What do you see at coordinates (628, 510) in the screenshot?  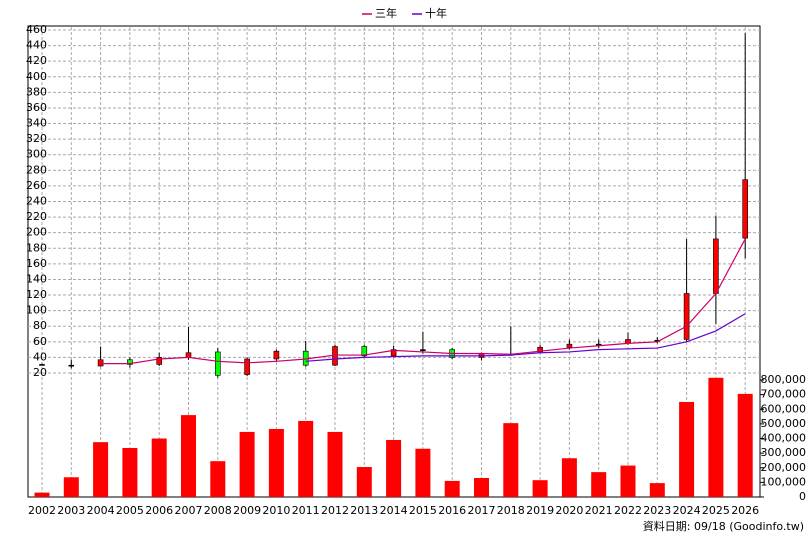 I see `x-tick-label: 2022` at bounding box center [628, 510].